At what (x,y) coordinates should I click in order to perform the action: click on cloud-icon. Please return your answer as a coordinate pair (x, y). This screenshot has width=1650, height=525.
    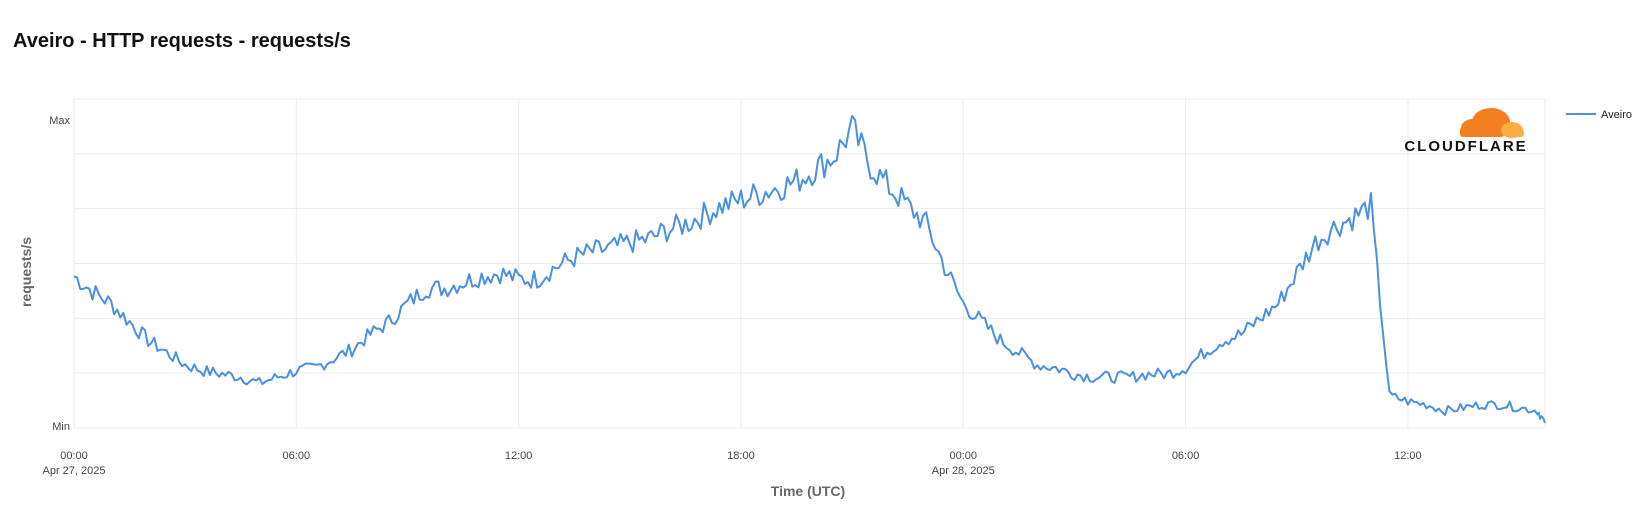
    Looking at the image, I should click on (1492, 123).